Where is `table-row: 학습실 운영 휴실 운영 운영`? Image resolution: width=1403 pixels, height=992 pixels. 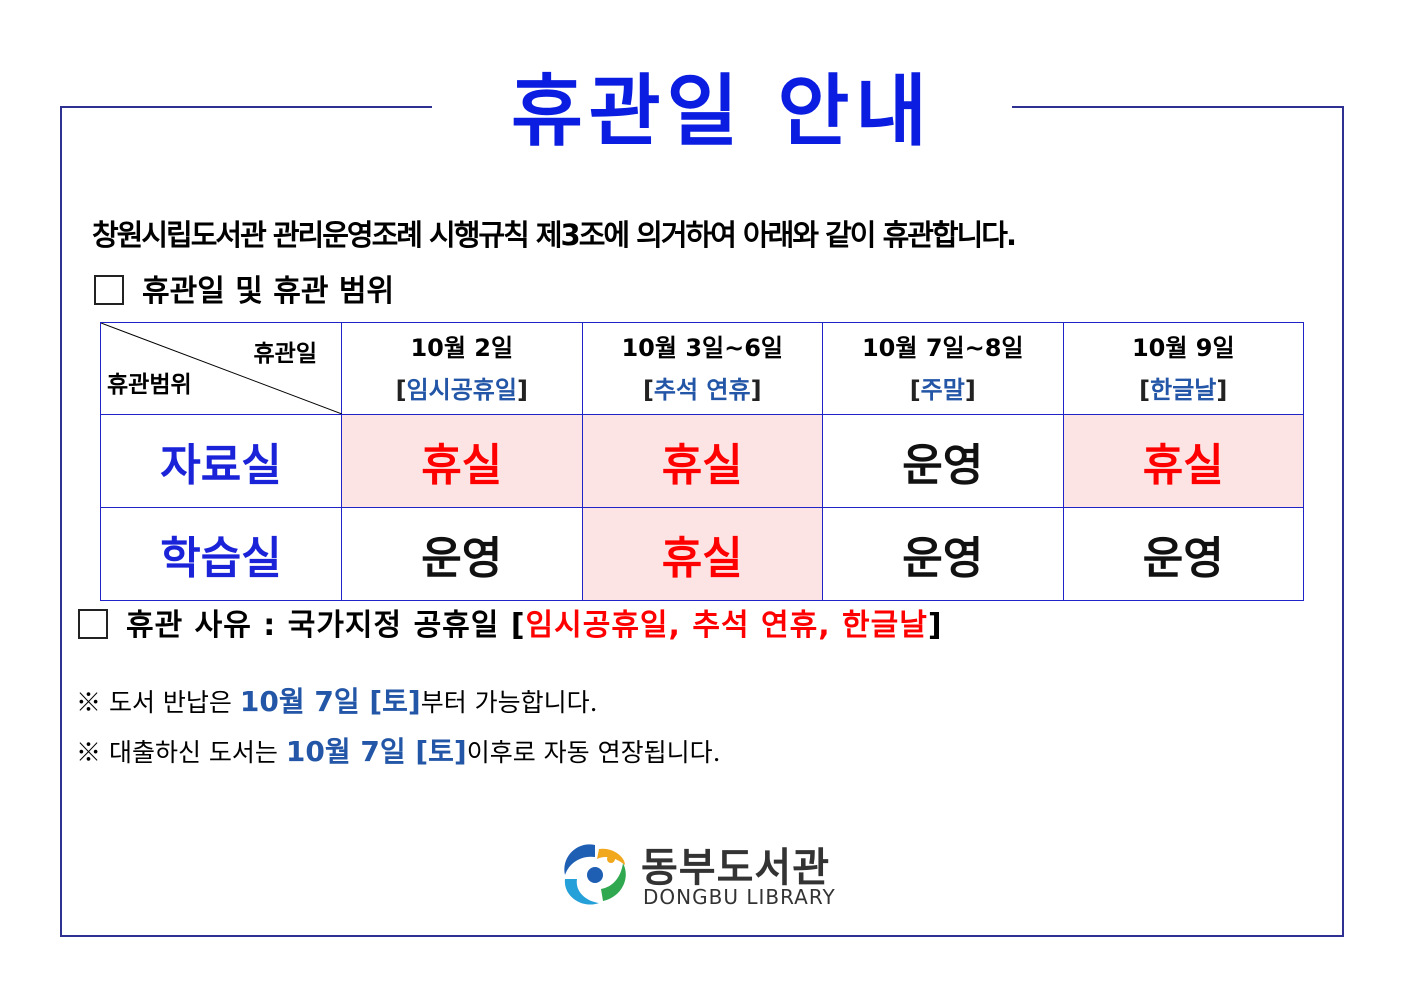
table-row: 학습실 운영 휴실 운영 운영 is located at coordinates (702, 554).